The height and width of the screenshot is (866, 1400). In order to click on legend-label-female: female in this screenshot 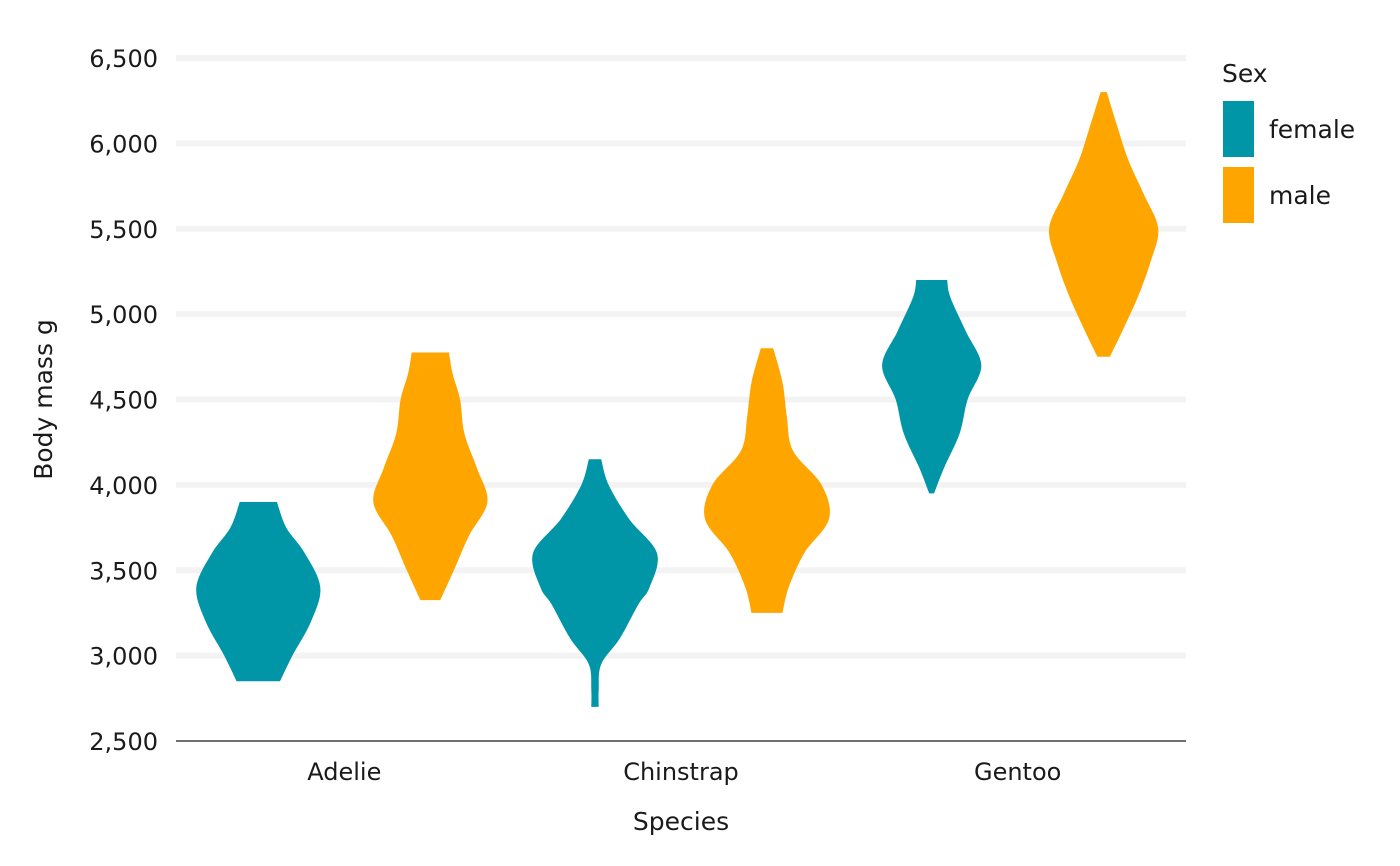, I will do `click(1312, 129)`.